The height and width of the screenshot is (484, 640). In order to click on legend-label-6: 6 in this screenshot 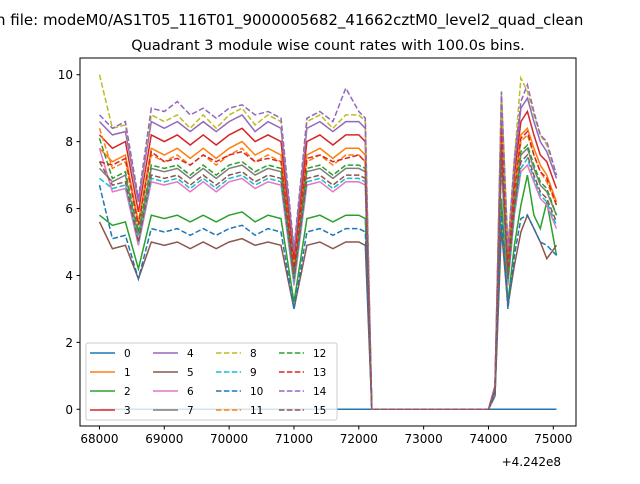, I will do `click(190, 392)`.